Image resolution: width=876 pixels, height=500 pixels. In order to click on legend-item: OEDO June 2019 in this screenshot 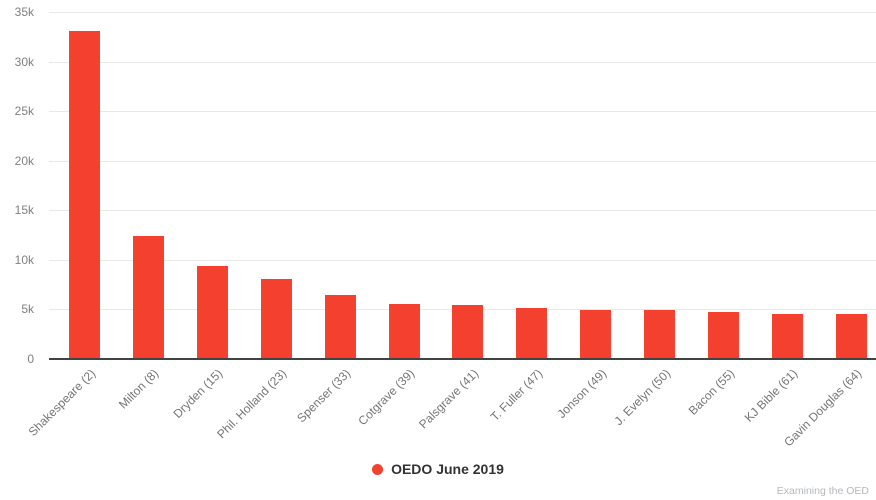, I will do `click(438, 469)`.